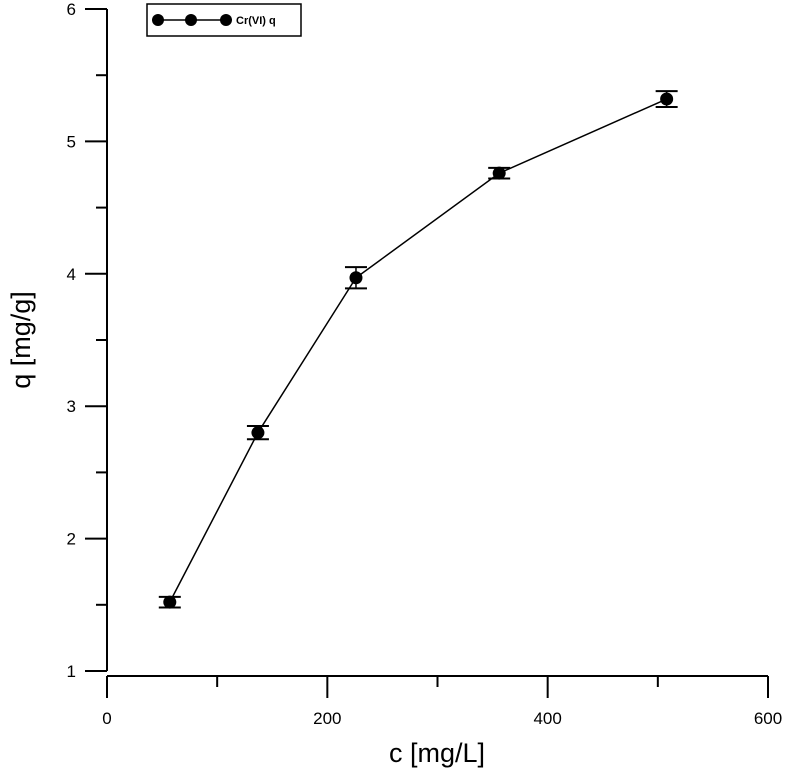 The height and width of the screenshot is (772, 788). I want to click on y-tick-label: 4, so click(71, 274).